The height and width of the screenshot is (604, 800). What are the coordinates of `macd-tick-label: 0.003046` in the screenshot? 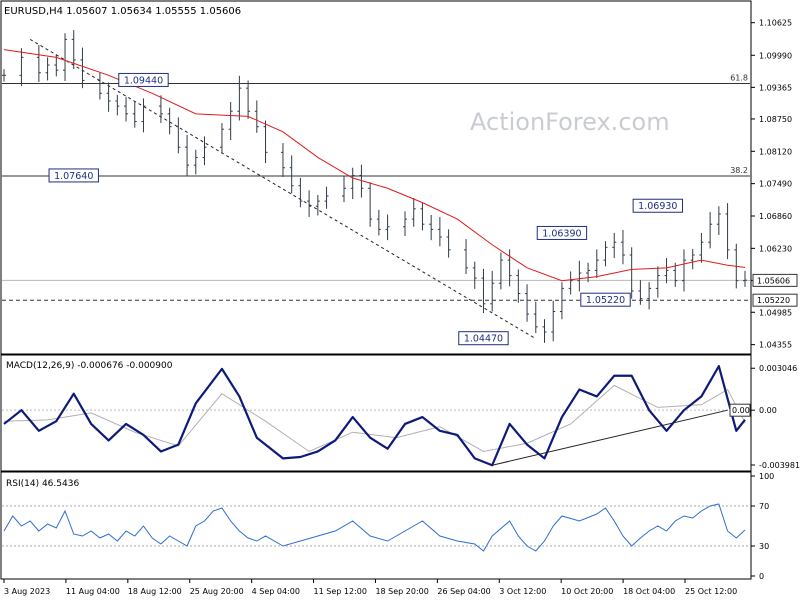 It's located at (778, 368).